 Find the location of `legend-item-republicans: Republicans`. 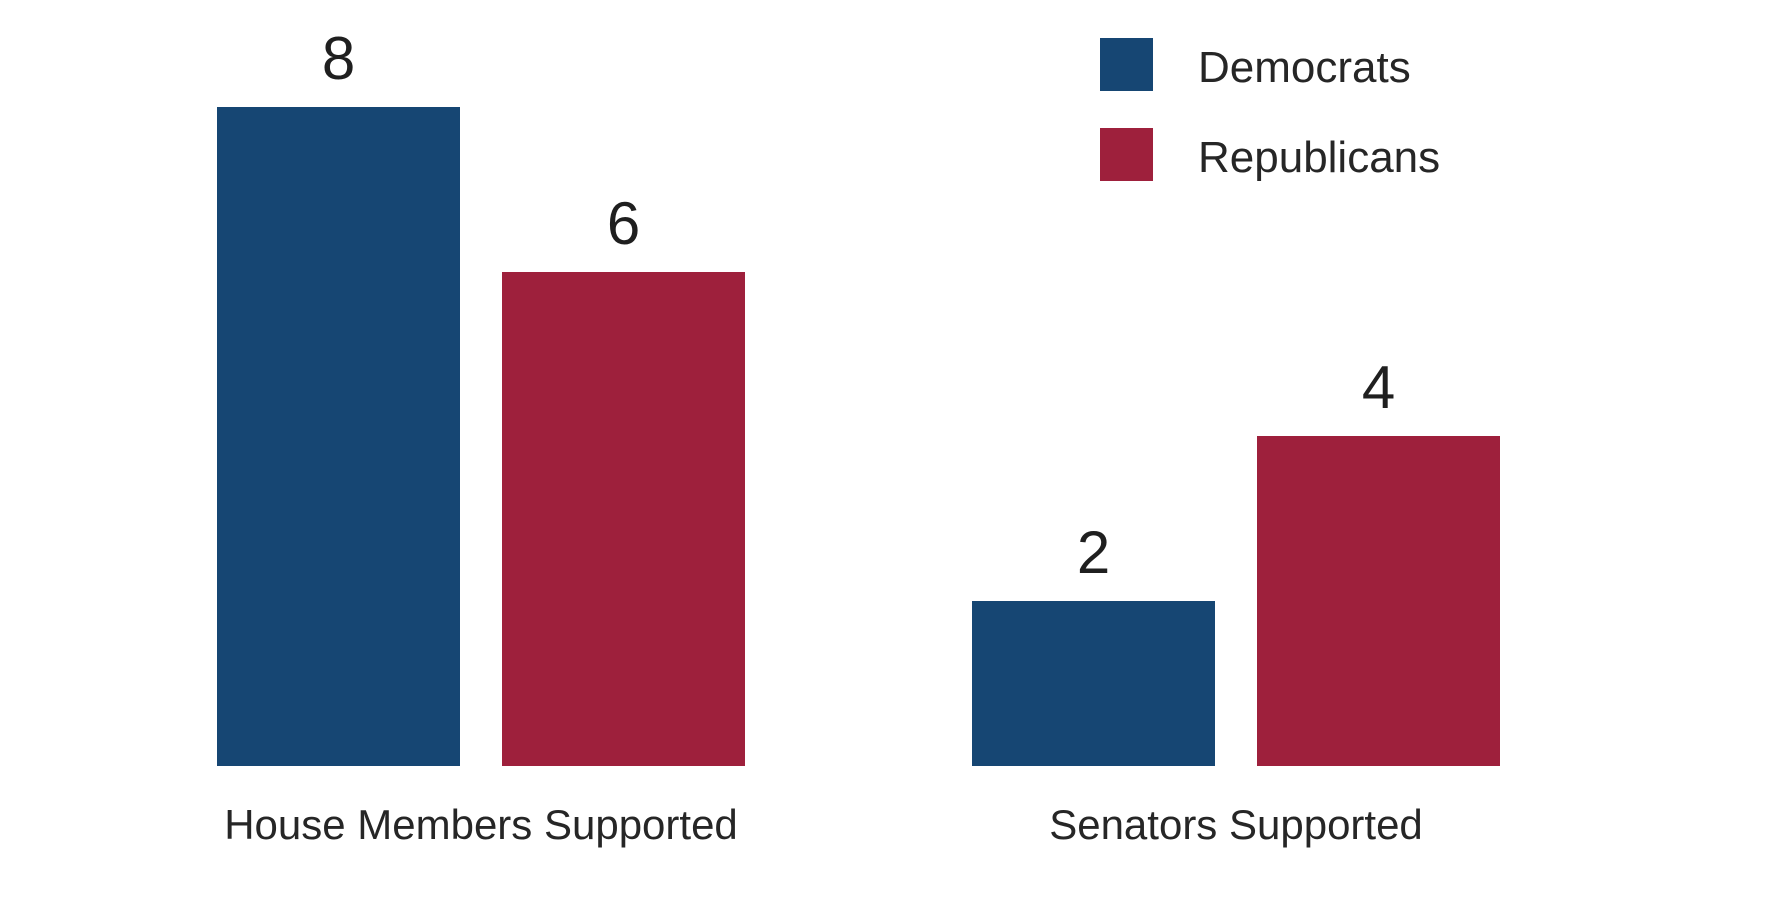

legend-item-republicans: Republicans is located at coordinates (1270, 154).